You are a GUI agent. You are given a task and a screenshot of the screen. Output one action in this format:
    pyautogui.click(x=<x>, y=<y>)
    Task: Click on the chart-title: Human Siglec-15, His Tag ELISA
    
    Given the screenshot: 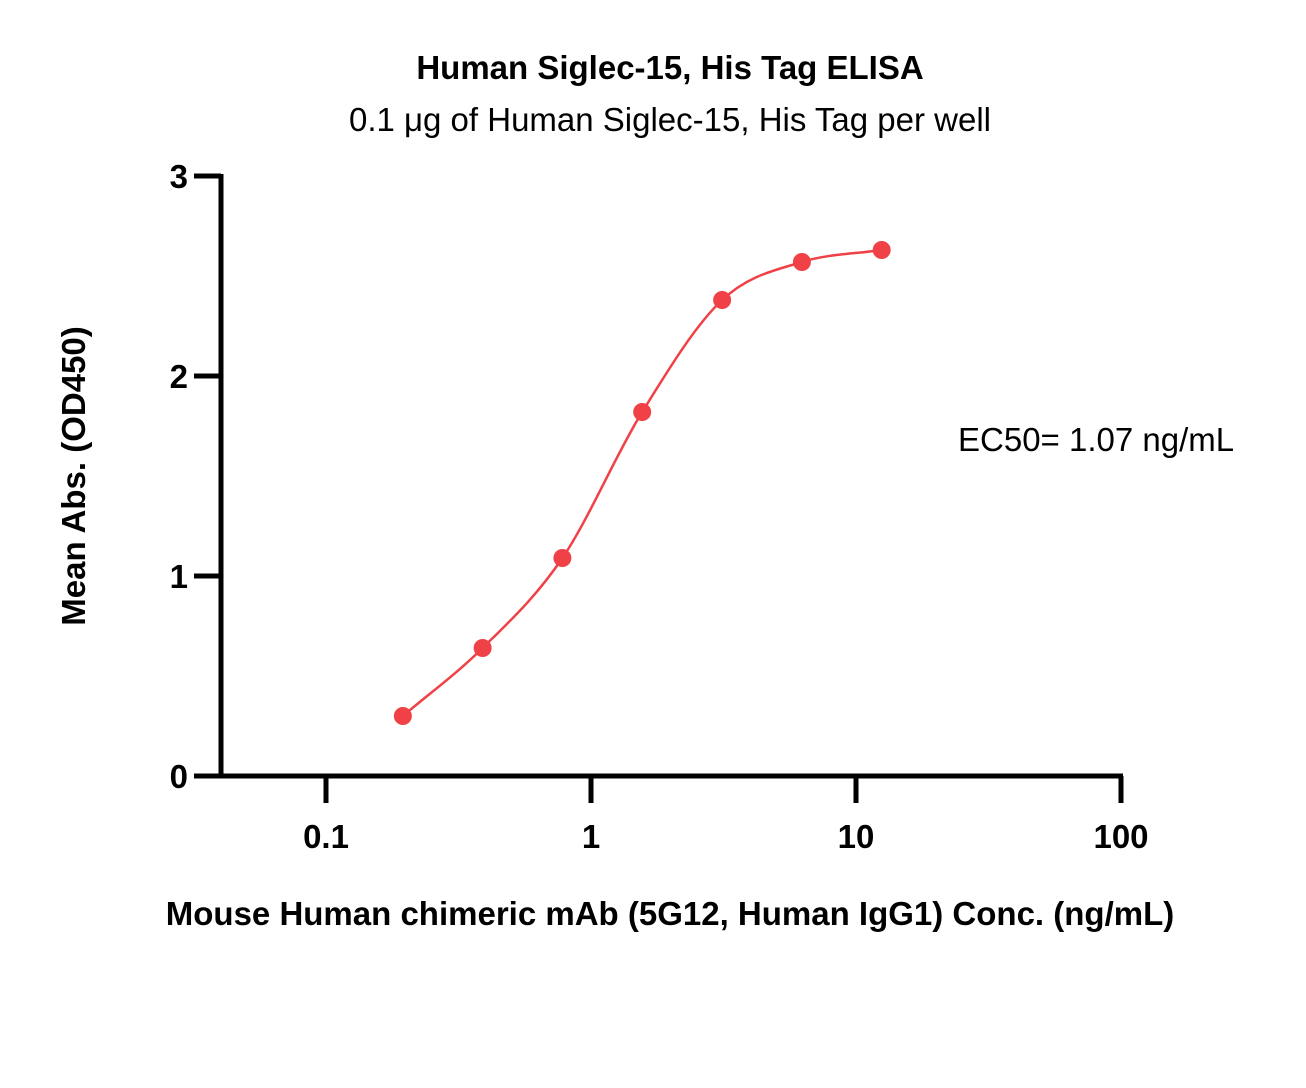 What is the action you would take?
    pyautogui.click(x=669, y=67)
    